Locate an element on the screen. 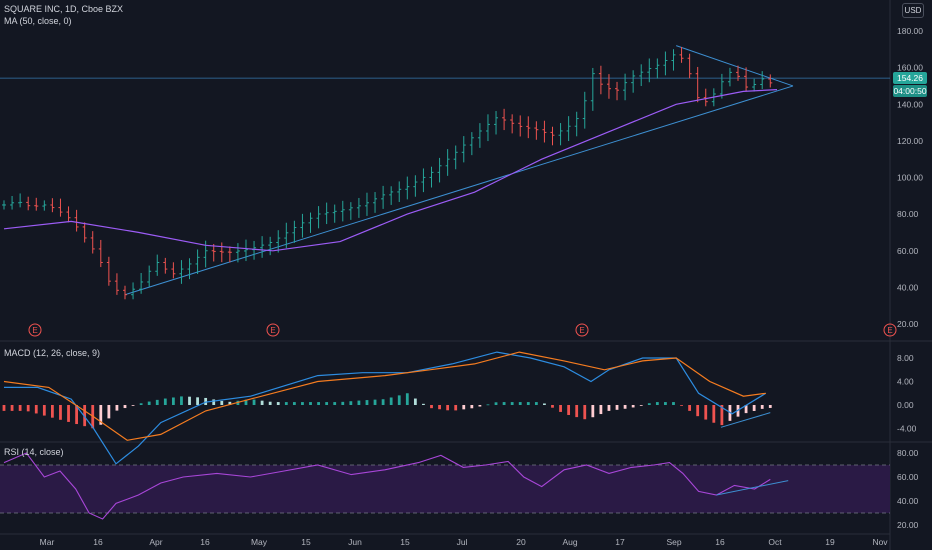 The width and height of the screenshot is (932, 550). time-tick-label: Sep is located at coordinates (673, 542).